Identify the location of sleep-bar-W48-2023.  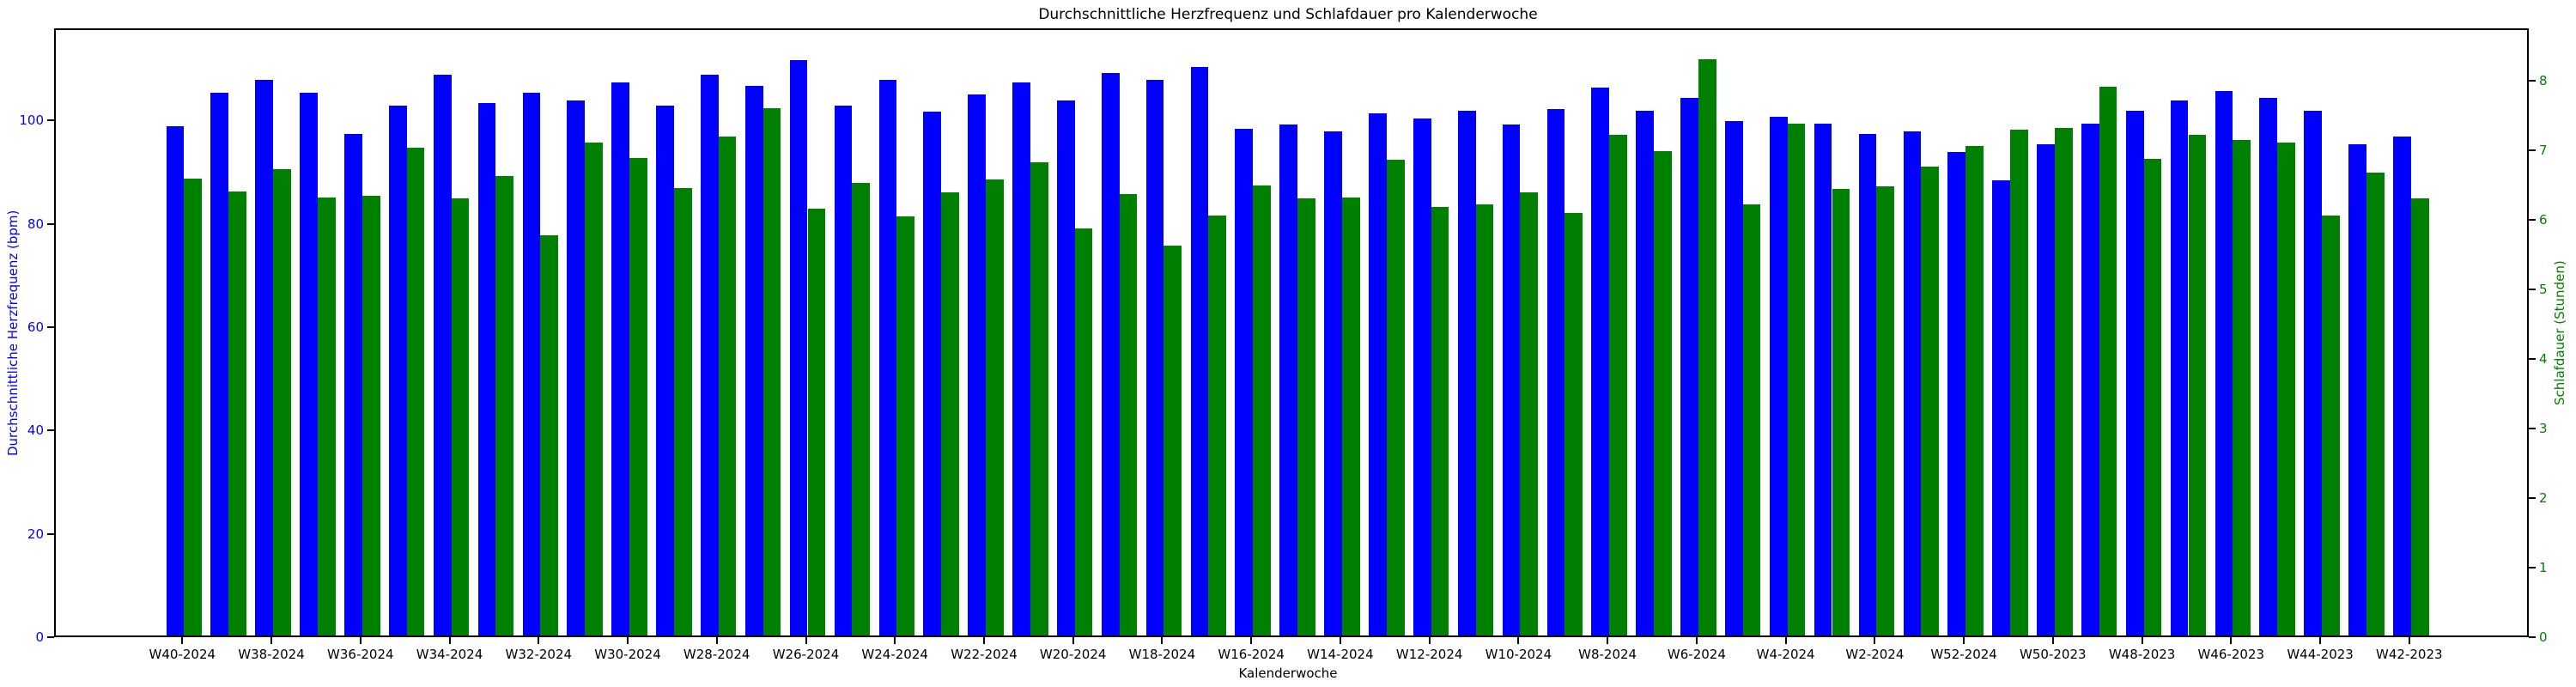
(2152, 397).